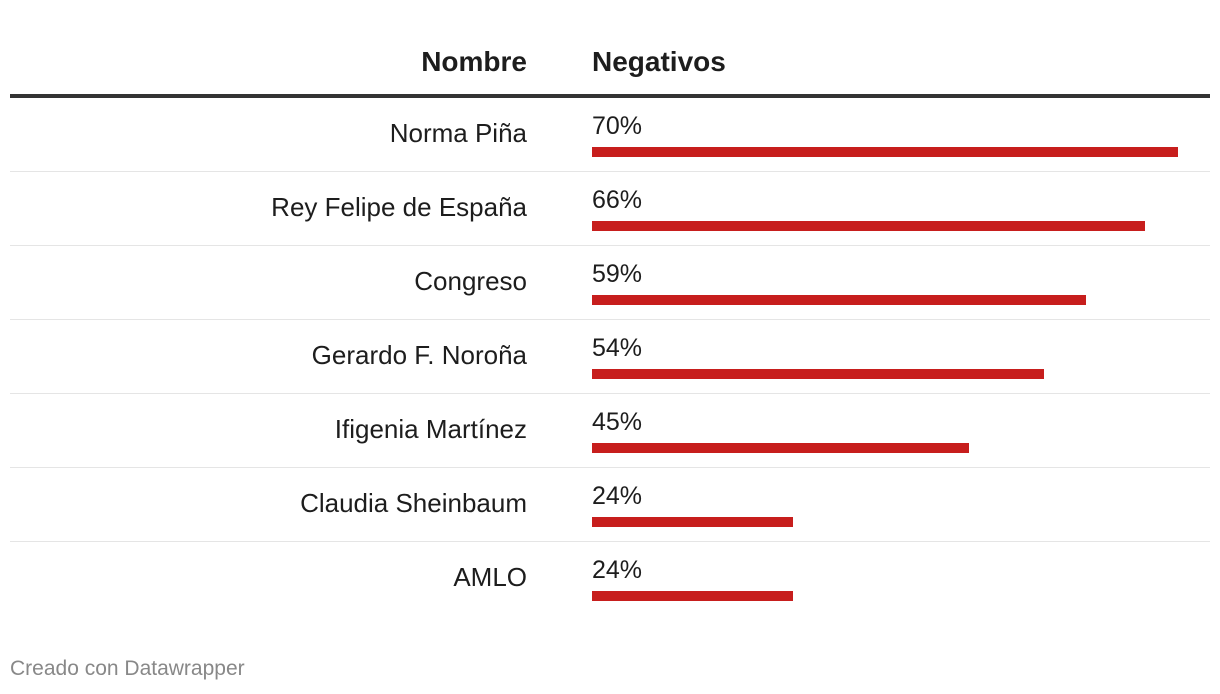  I want to click on row-name: Gerardo F. Noroña, so click(419, 355).